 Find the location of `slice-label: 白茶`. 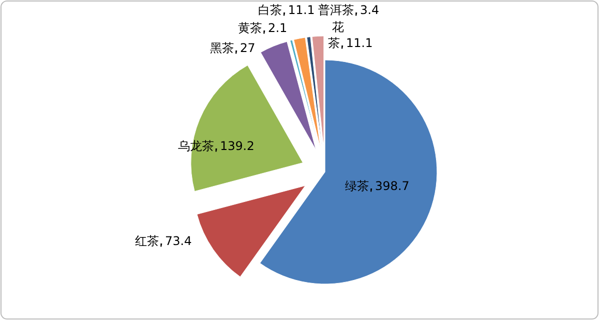

slice-label: 白茶 is located at coordinates (270, 10).